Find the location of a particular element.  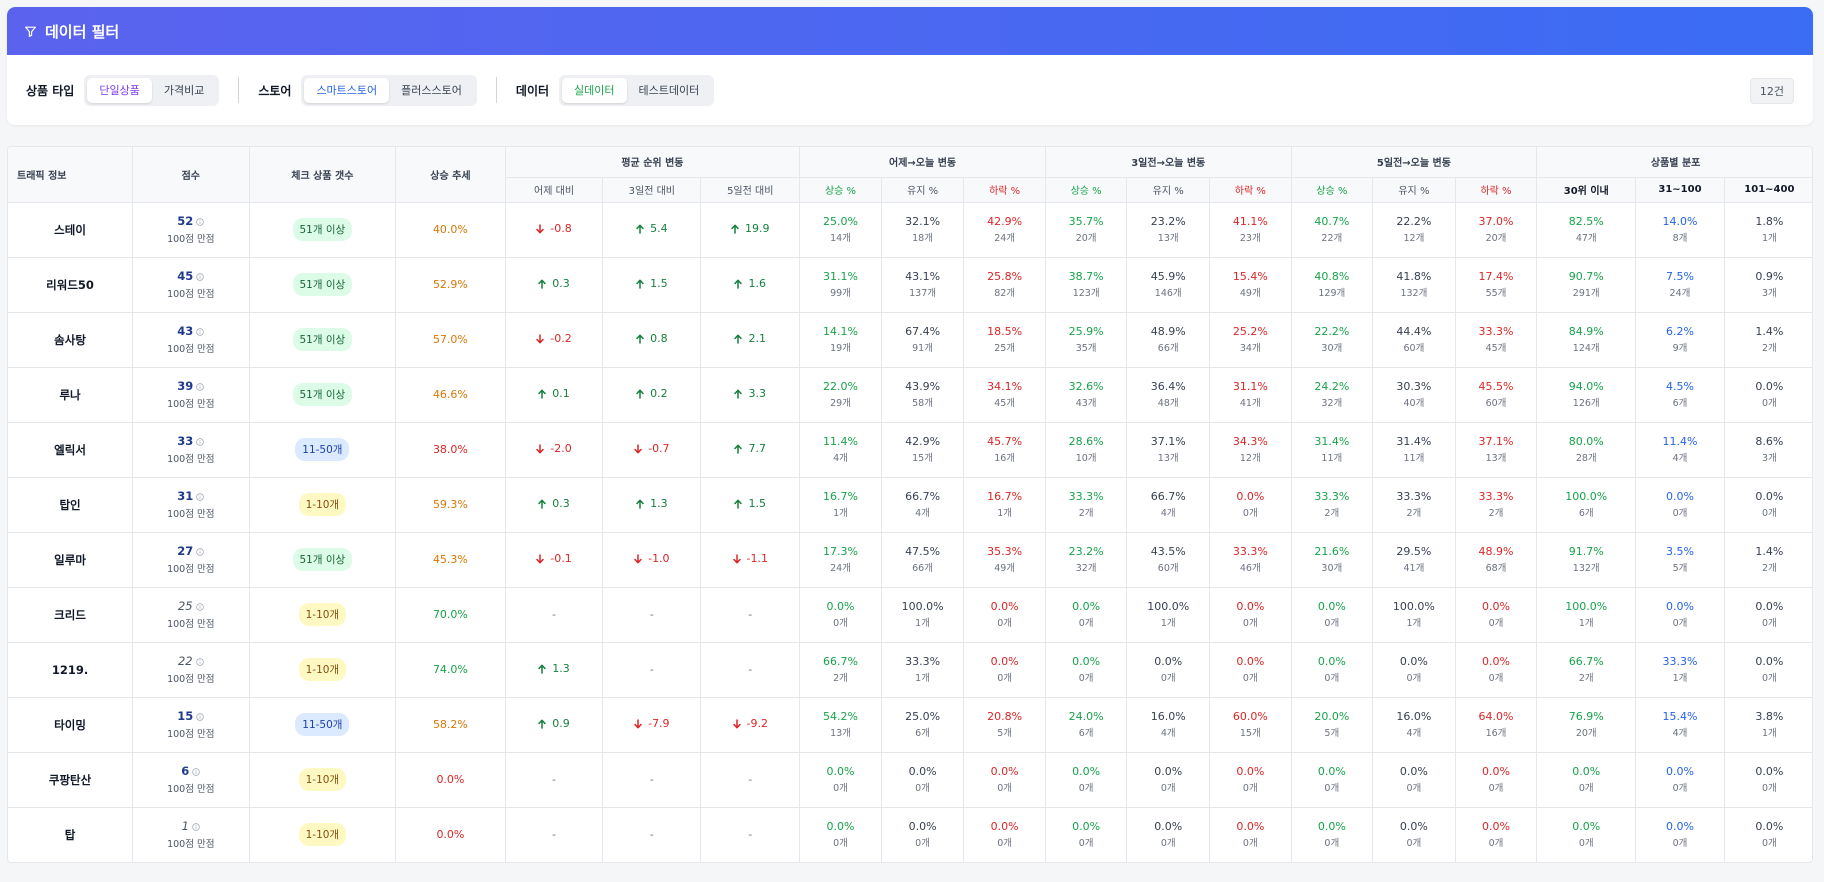

change-percent: 17.3% is located at coordinates (840, 551).